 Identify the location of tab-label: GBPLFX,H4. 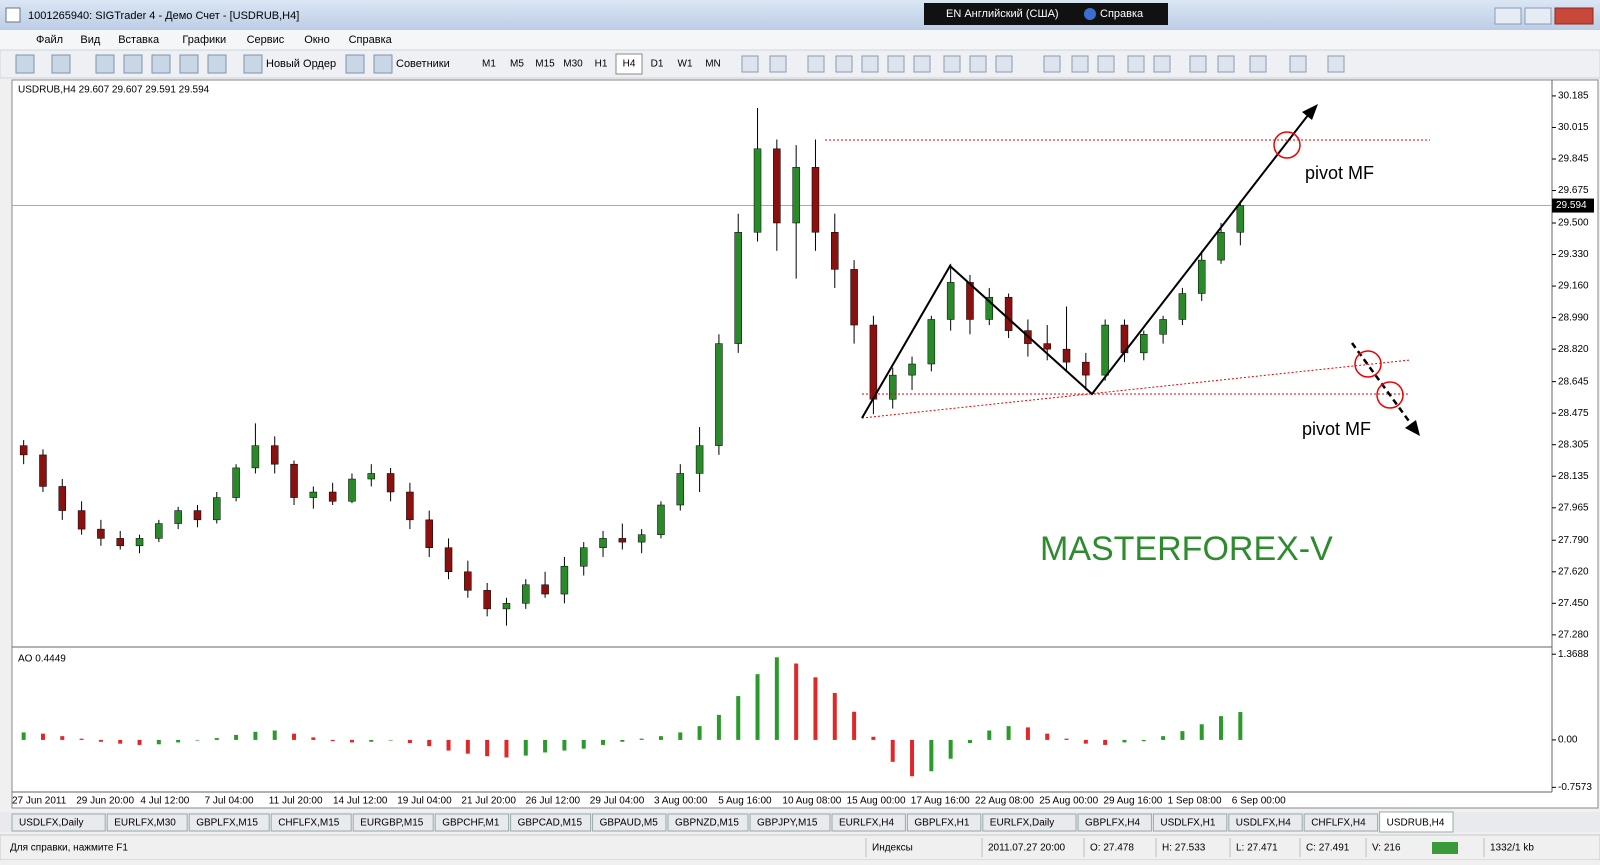
(1112, 823).